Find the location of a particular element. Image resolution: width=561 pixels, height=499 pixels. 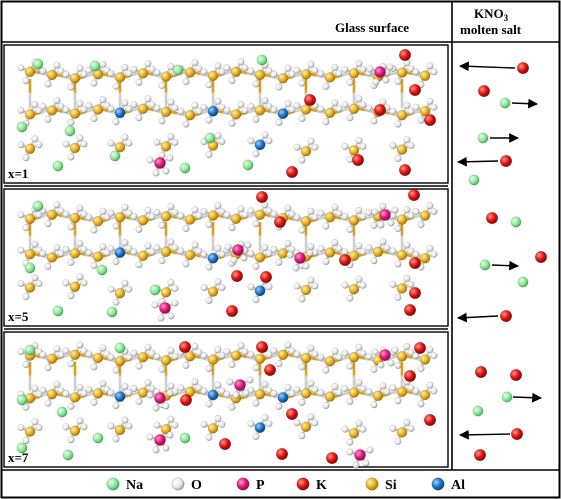

salt-ion-k is located at coordinates (506, 316).